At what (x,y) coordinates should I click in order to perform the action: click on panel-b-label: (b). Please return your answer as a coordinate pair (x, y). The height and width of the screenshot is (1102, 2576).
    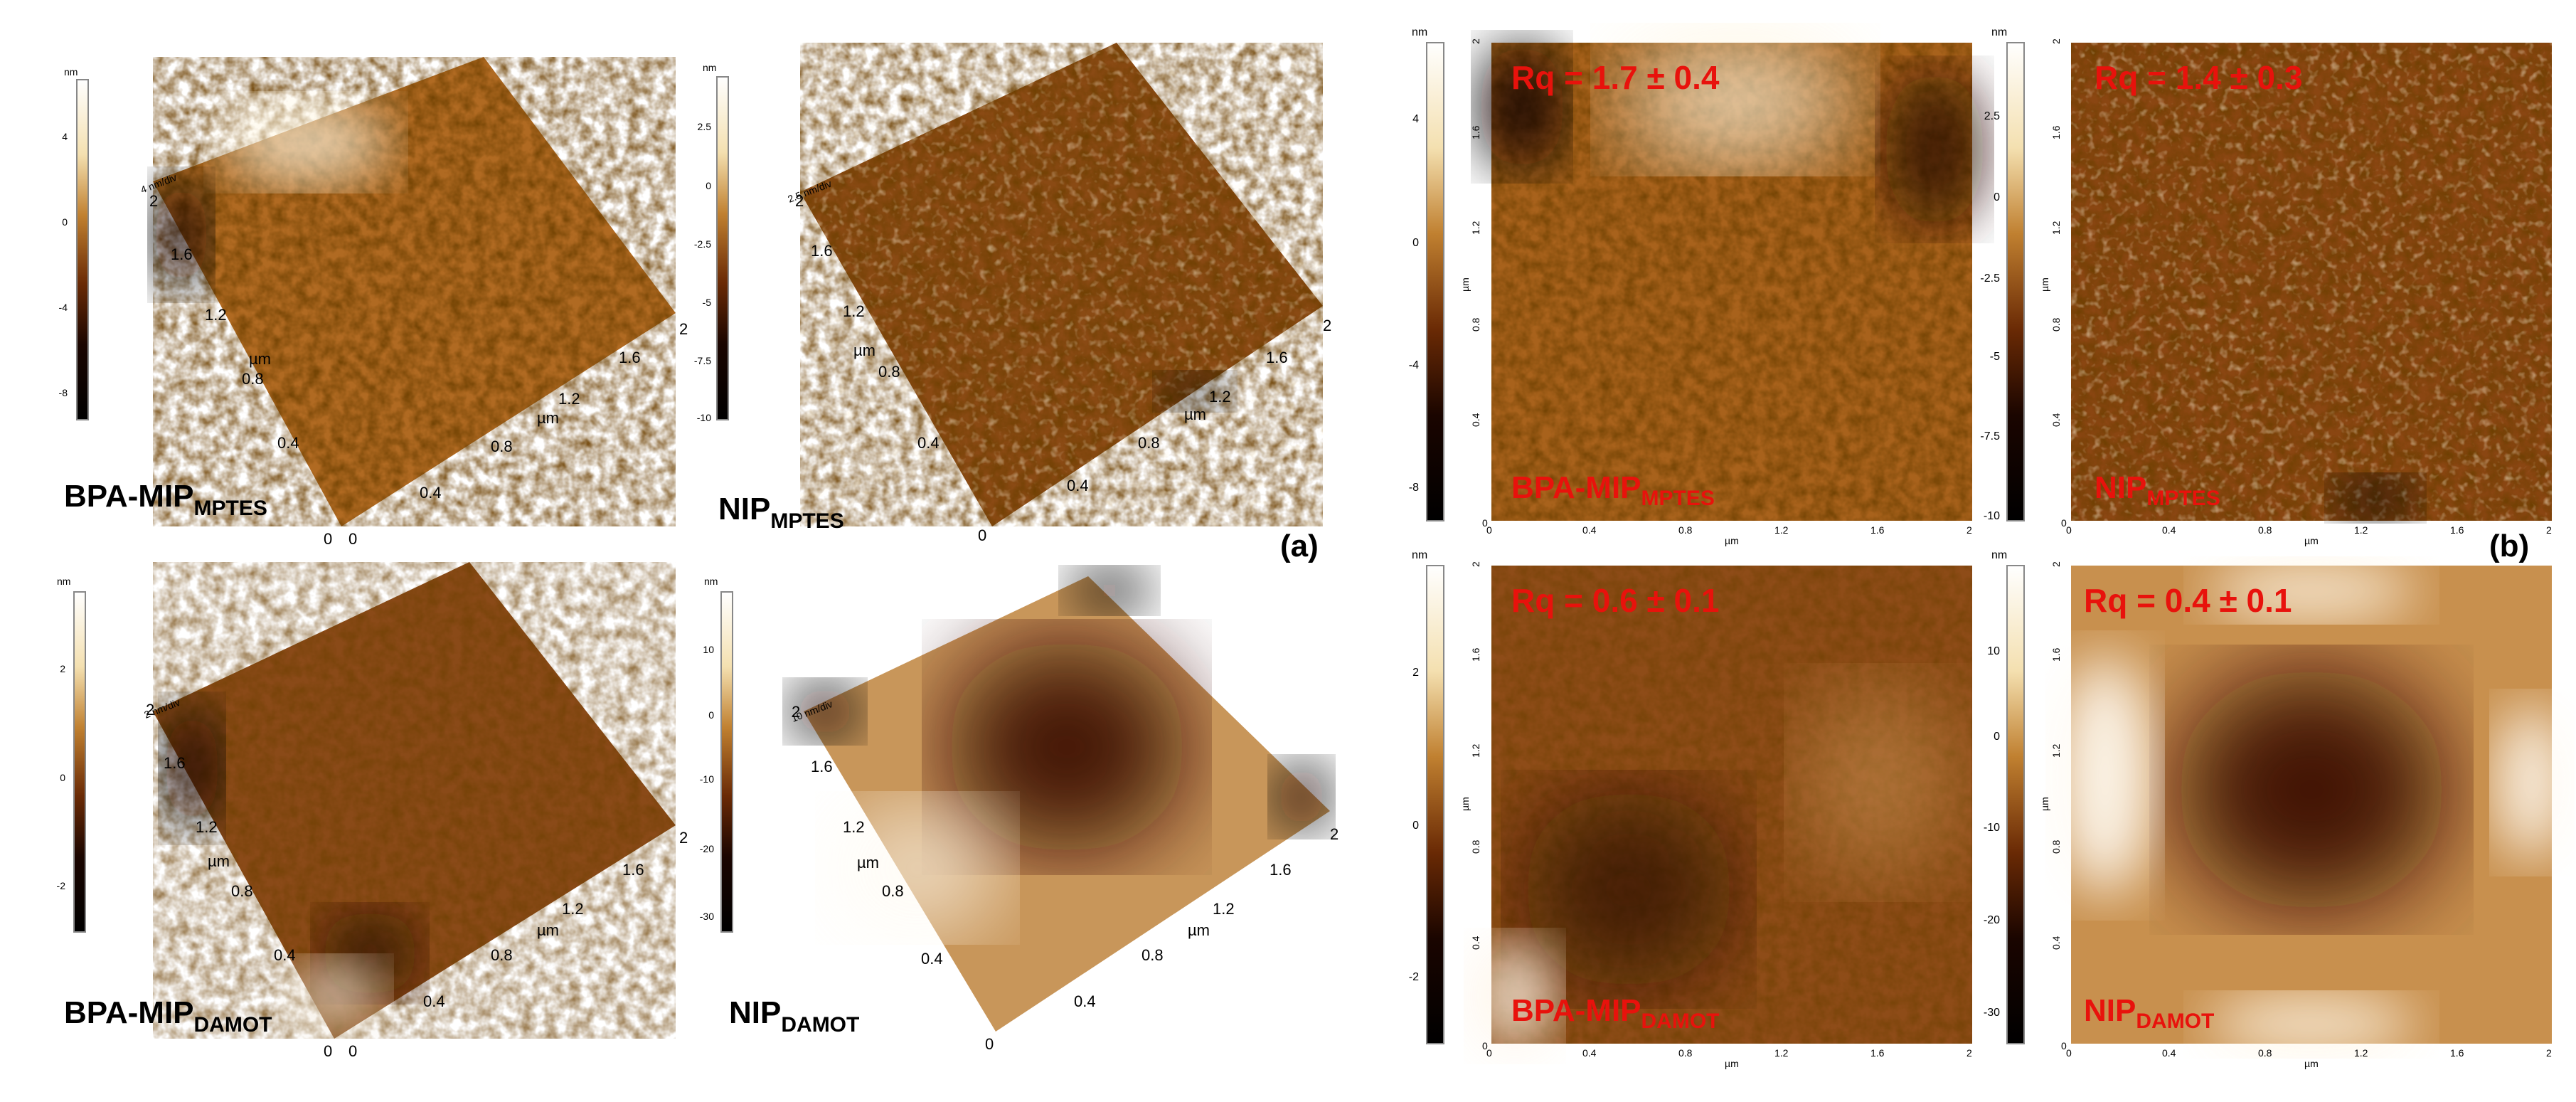
    Looking at the image, I should click on (2509, 546).